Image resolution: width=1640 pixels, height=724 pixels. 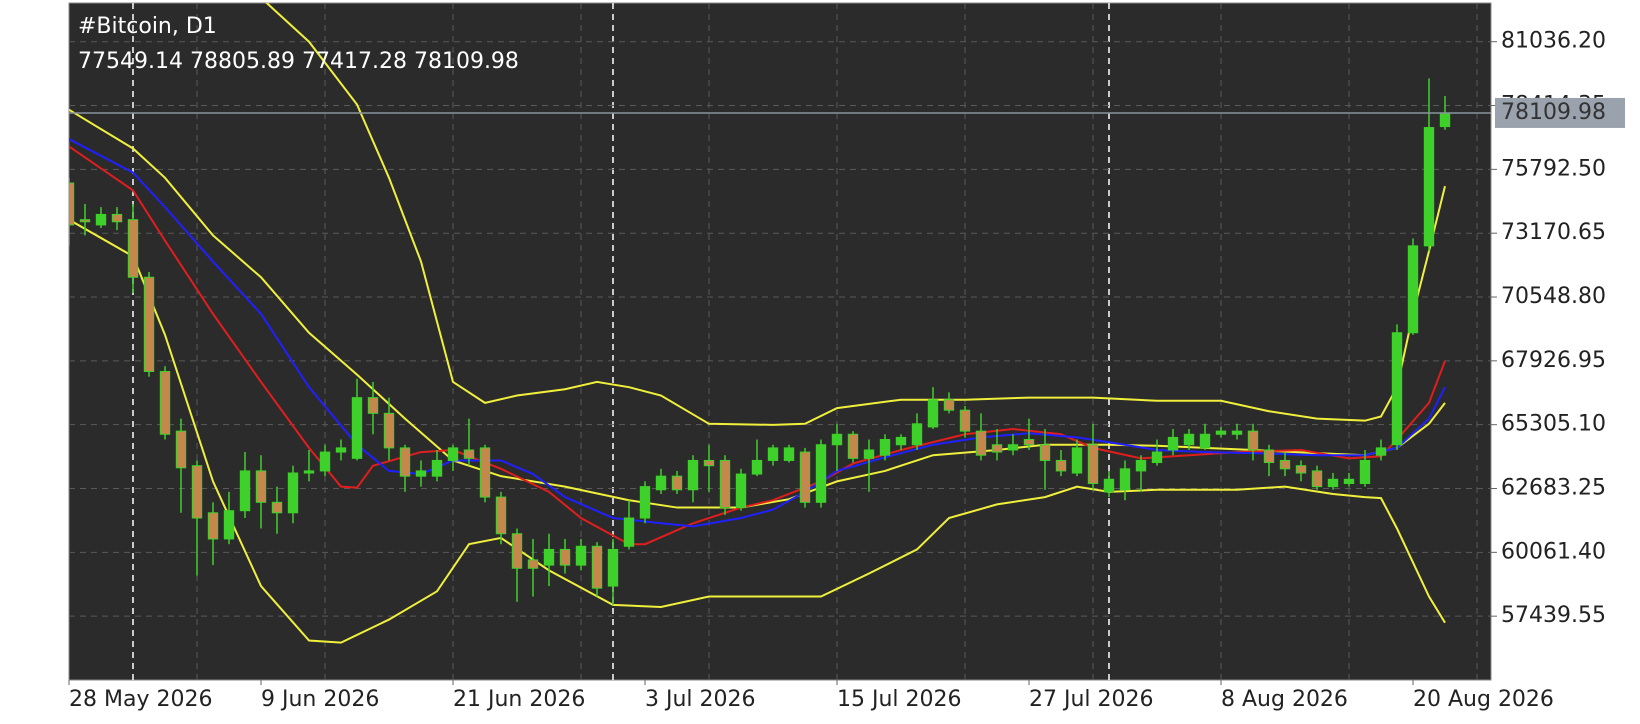 I want to click on y-tick-label: 81036.20, so click(x=1553, y=41).